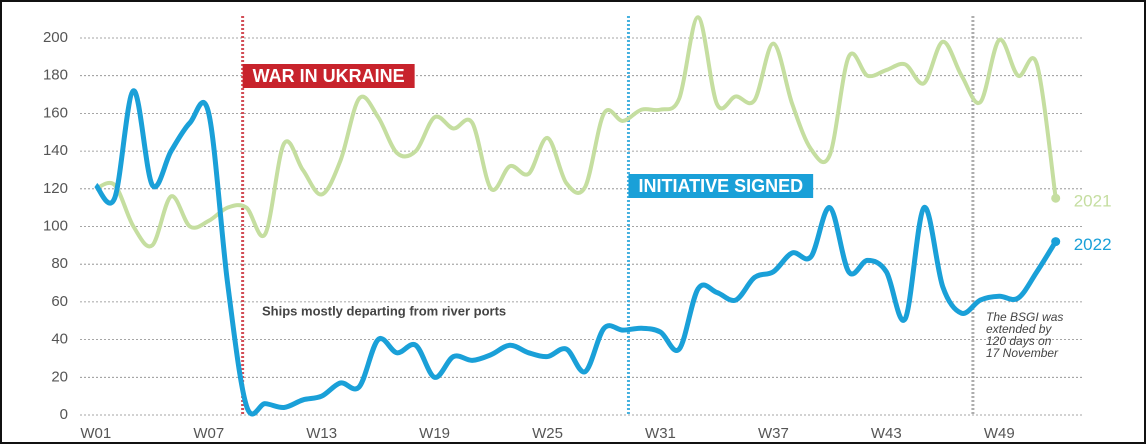 Image resolution: width=1146 pixels, height=444 pixels. What do you see at coordinates (59, 376) in the screenshot?
I see `y-tick-label: 20` at bounding box center [59, 376].